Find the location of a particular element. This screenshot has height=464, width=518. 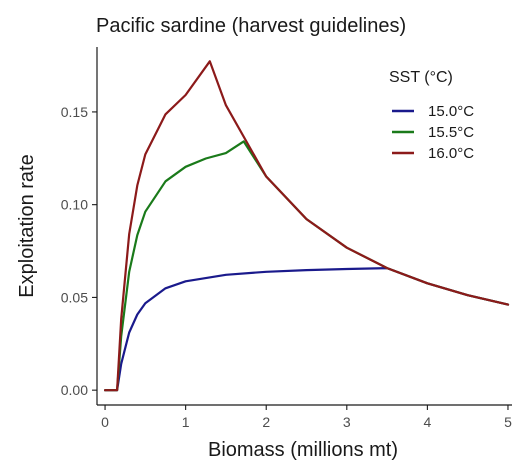

y-axis-title: Exploitation rate is located at coordinates (27, 225).